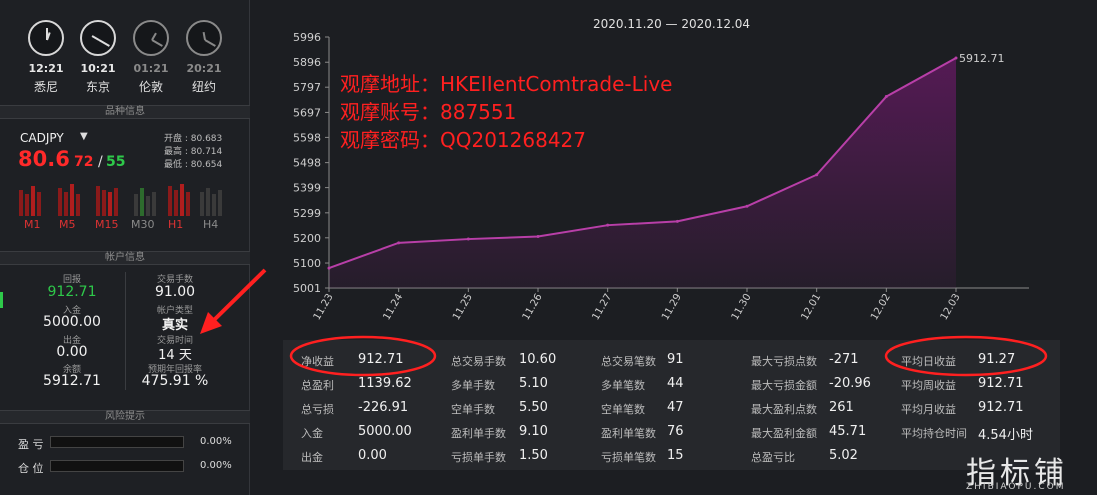  I want to click on stat-label: 出金, so click(312, 457).